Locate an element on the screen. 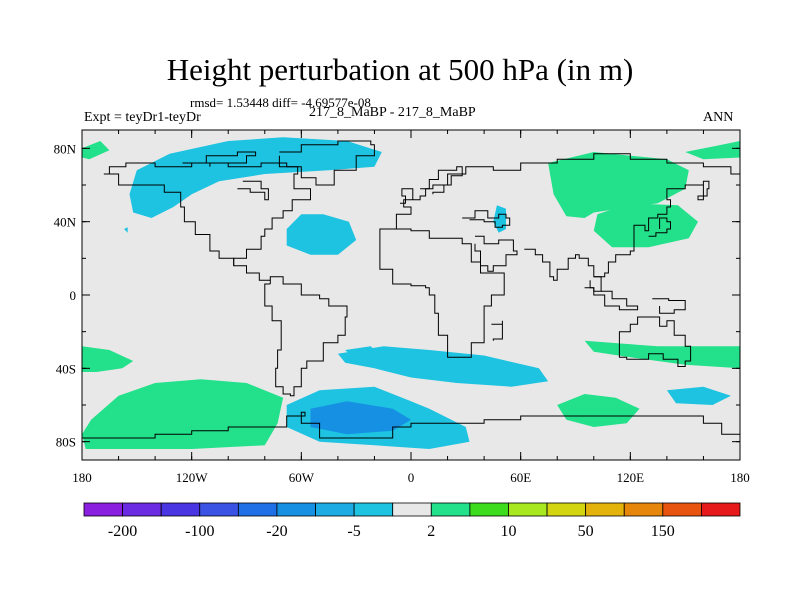  region-south-pacific-positive is located at coordinates (183, 414).